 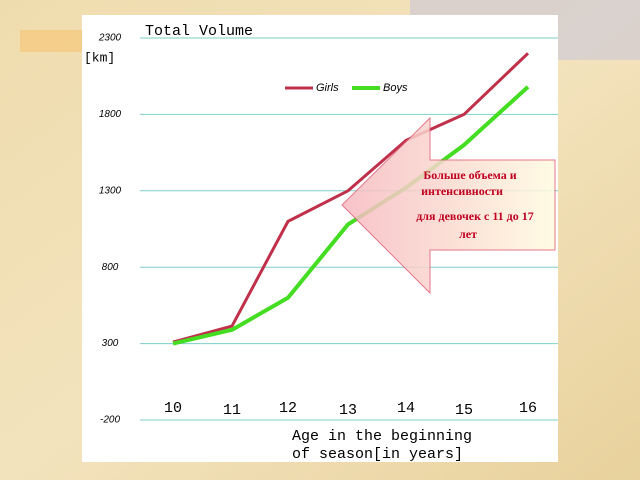 I want to click on x-tick-label: 10, so click(x=173, y=408).